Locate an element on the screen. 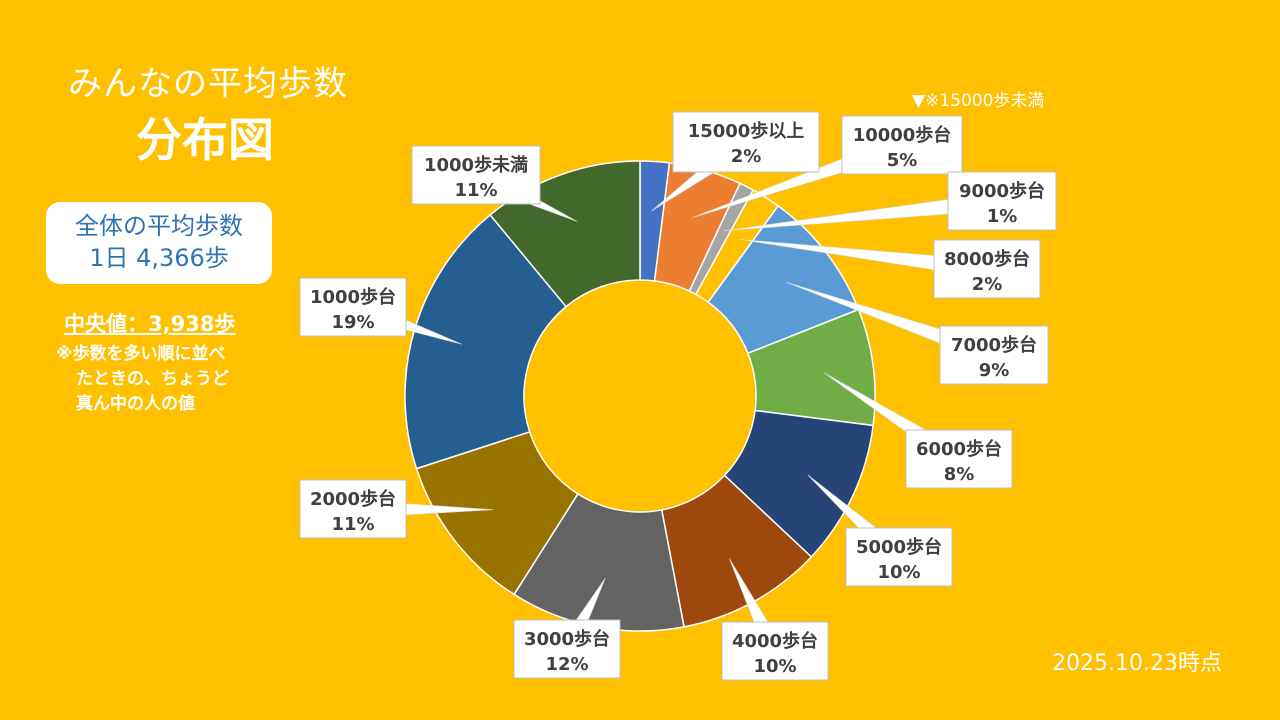 The image size is (1280, 720). title-line1: みんなの平均歩数 is located at coordinates (208, 84).